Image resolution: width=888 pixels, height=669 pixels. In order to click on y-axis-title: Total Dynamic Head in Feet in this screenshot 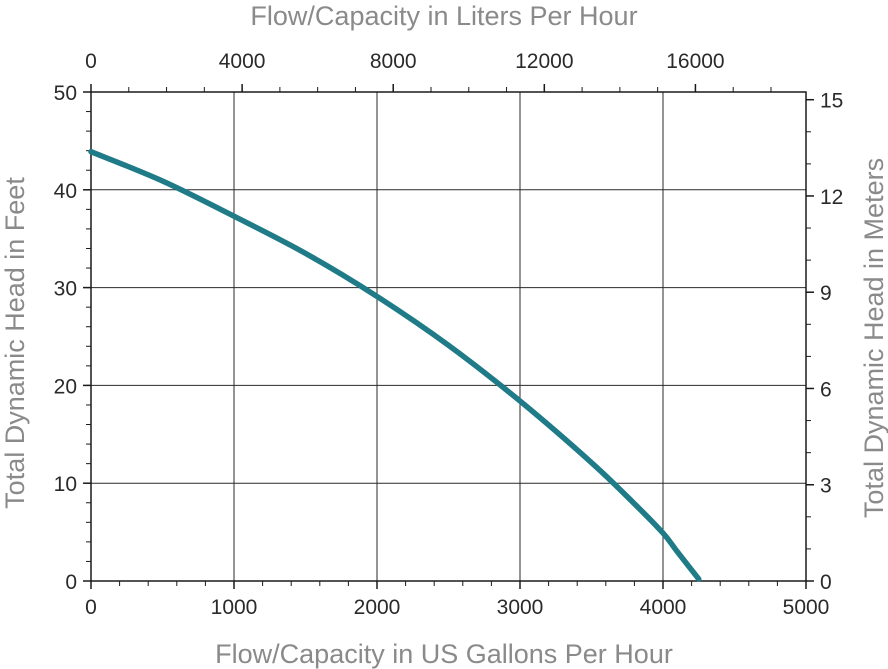, I will do `click(15, 343)`.